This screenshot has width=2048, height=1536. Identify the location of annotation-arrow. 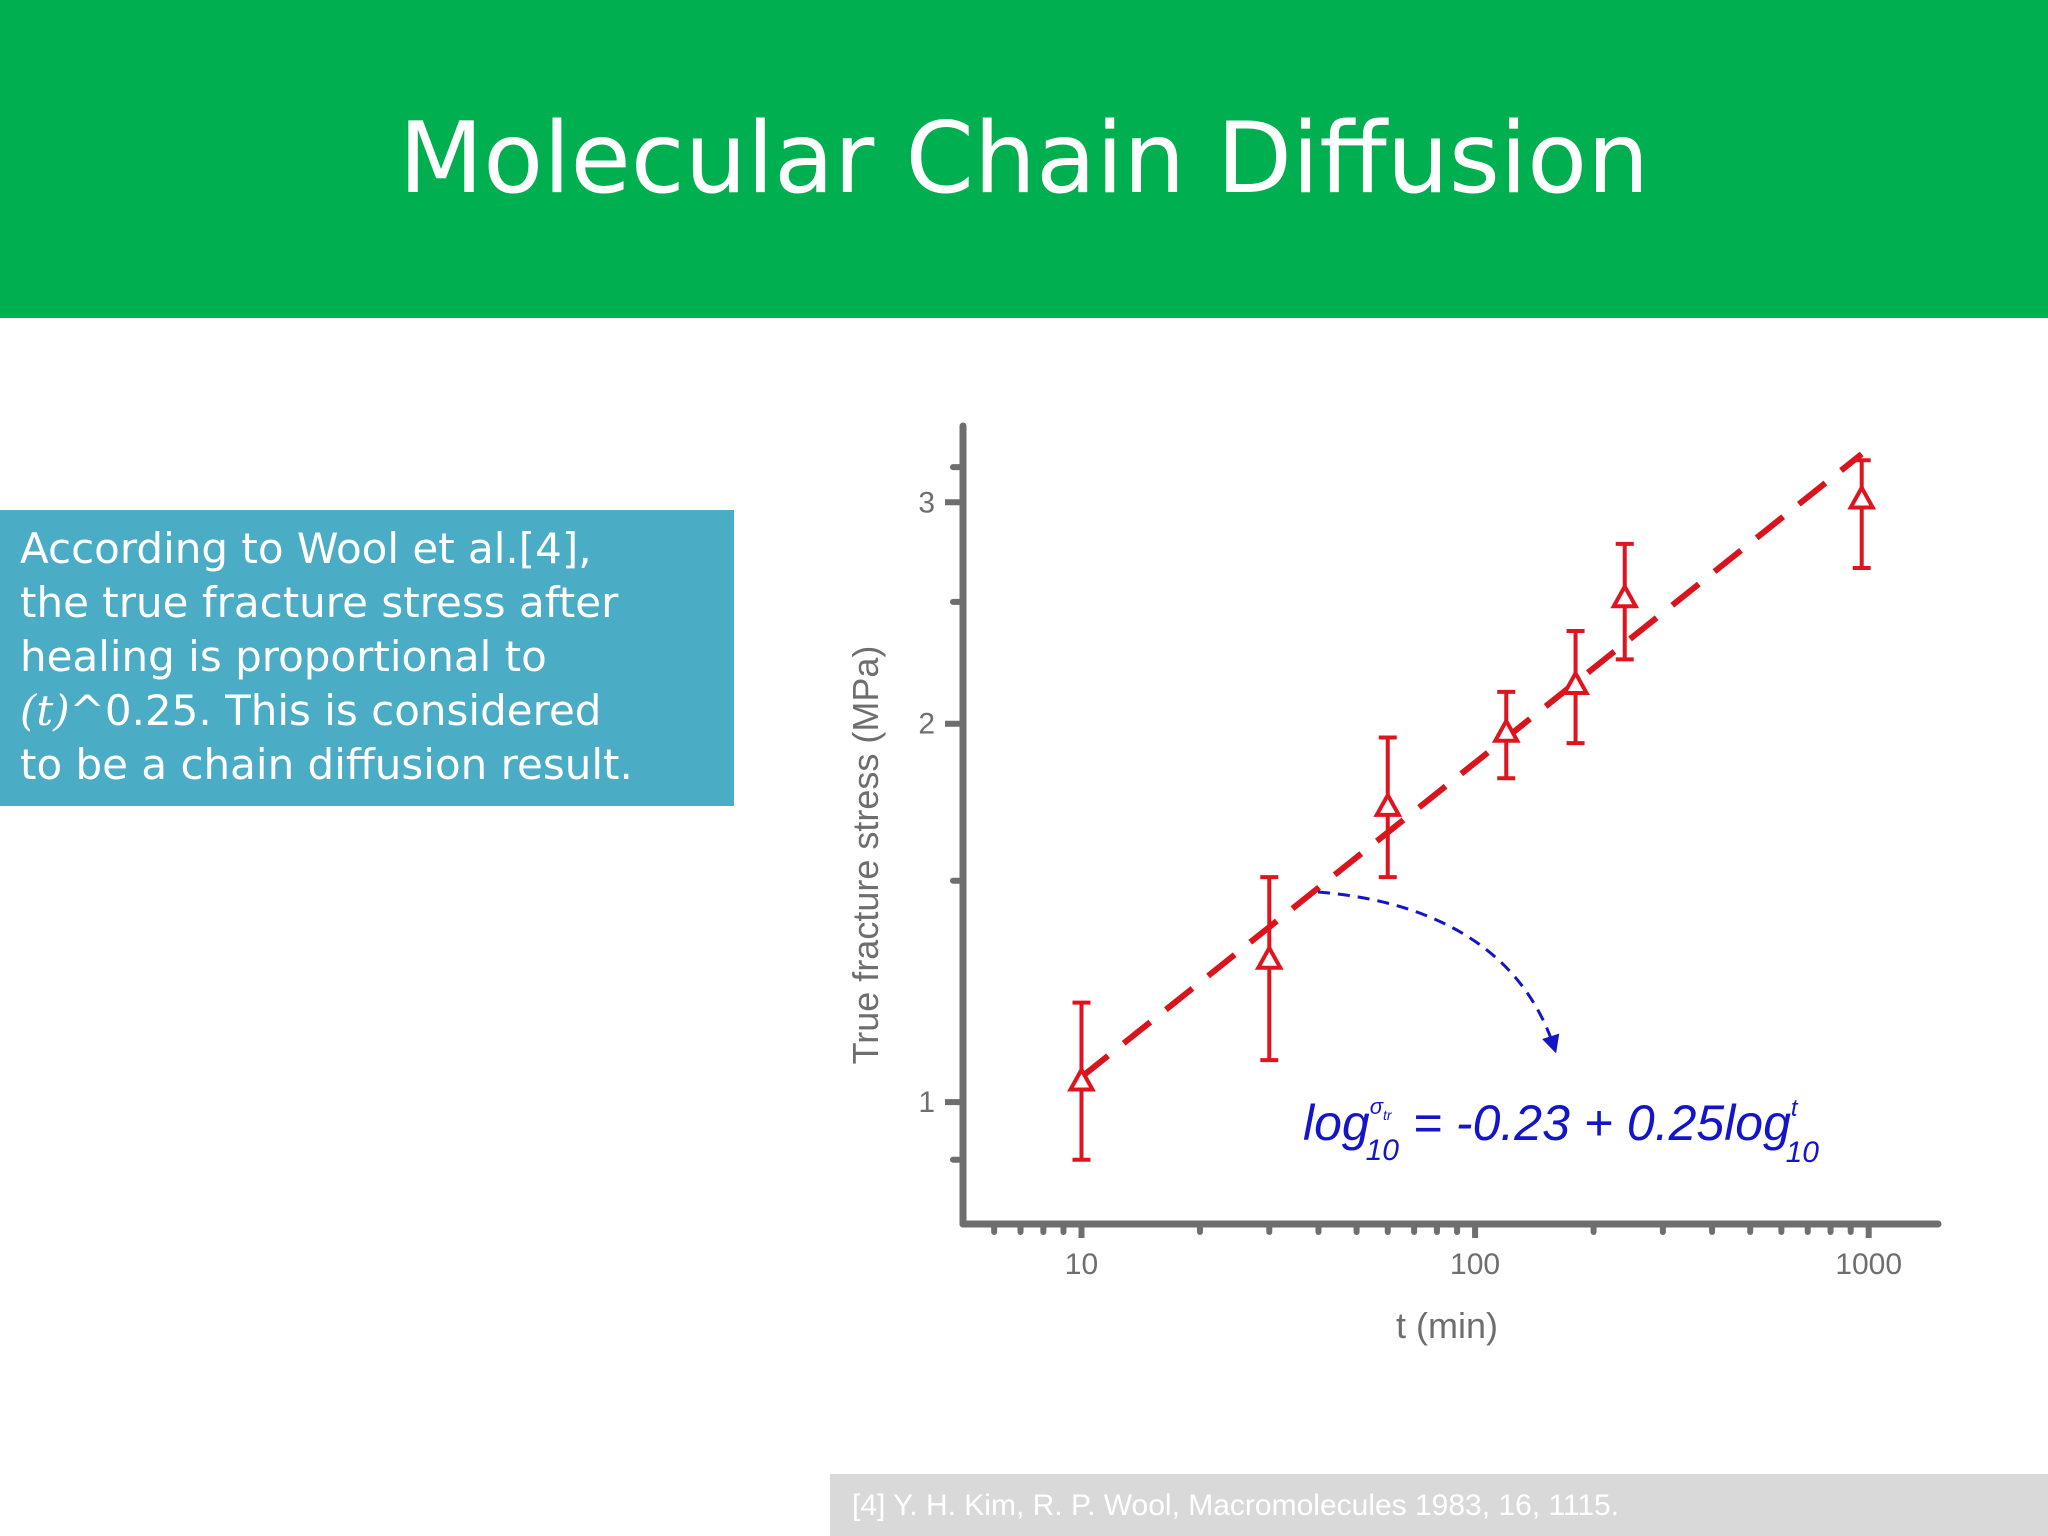
(1438, 972).